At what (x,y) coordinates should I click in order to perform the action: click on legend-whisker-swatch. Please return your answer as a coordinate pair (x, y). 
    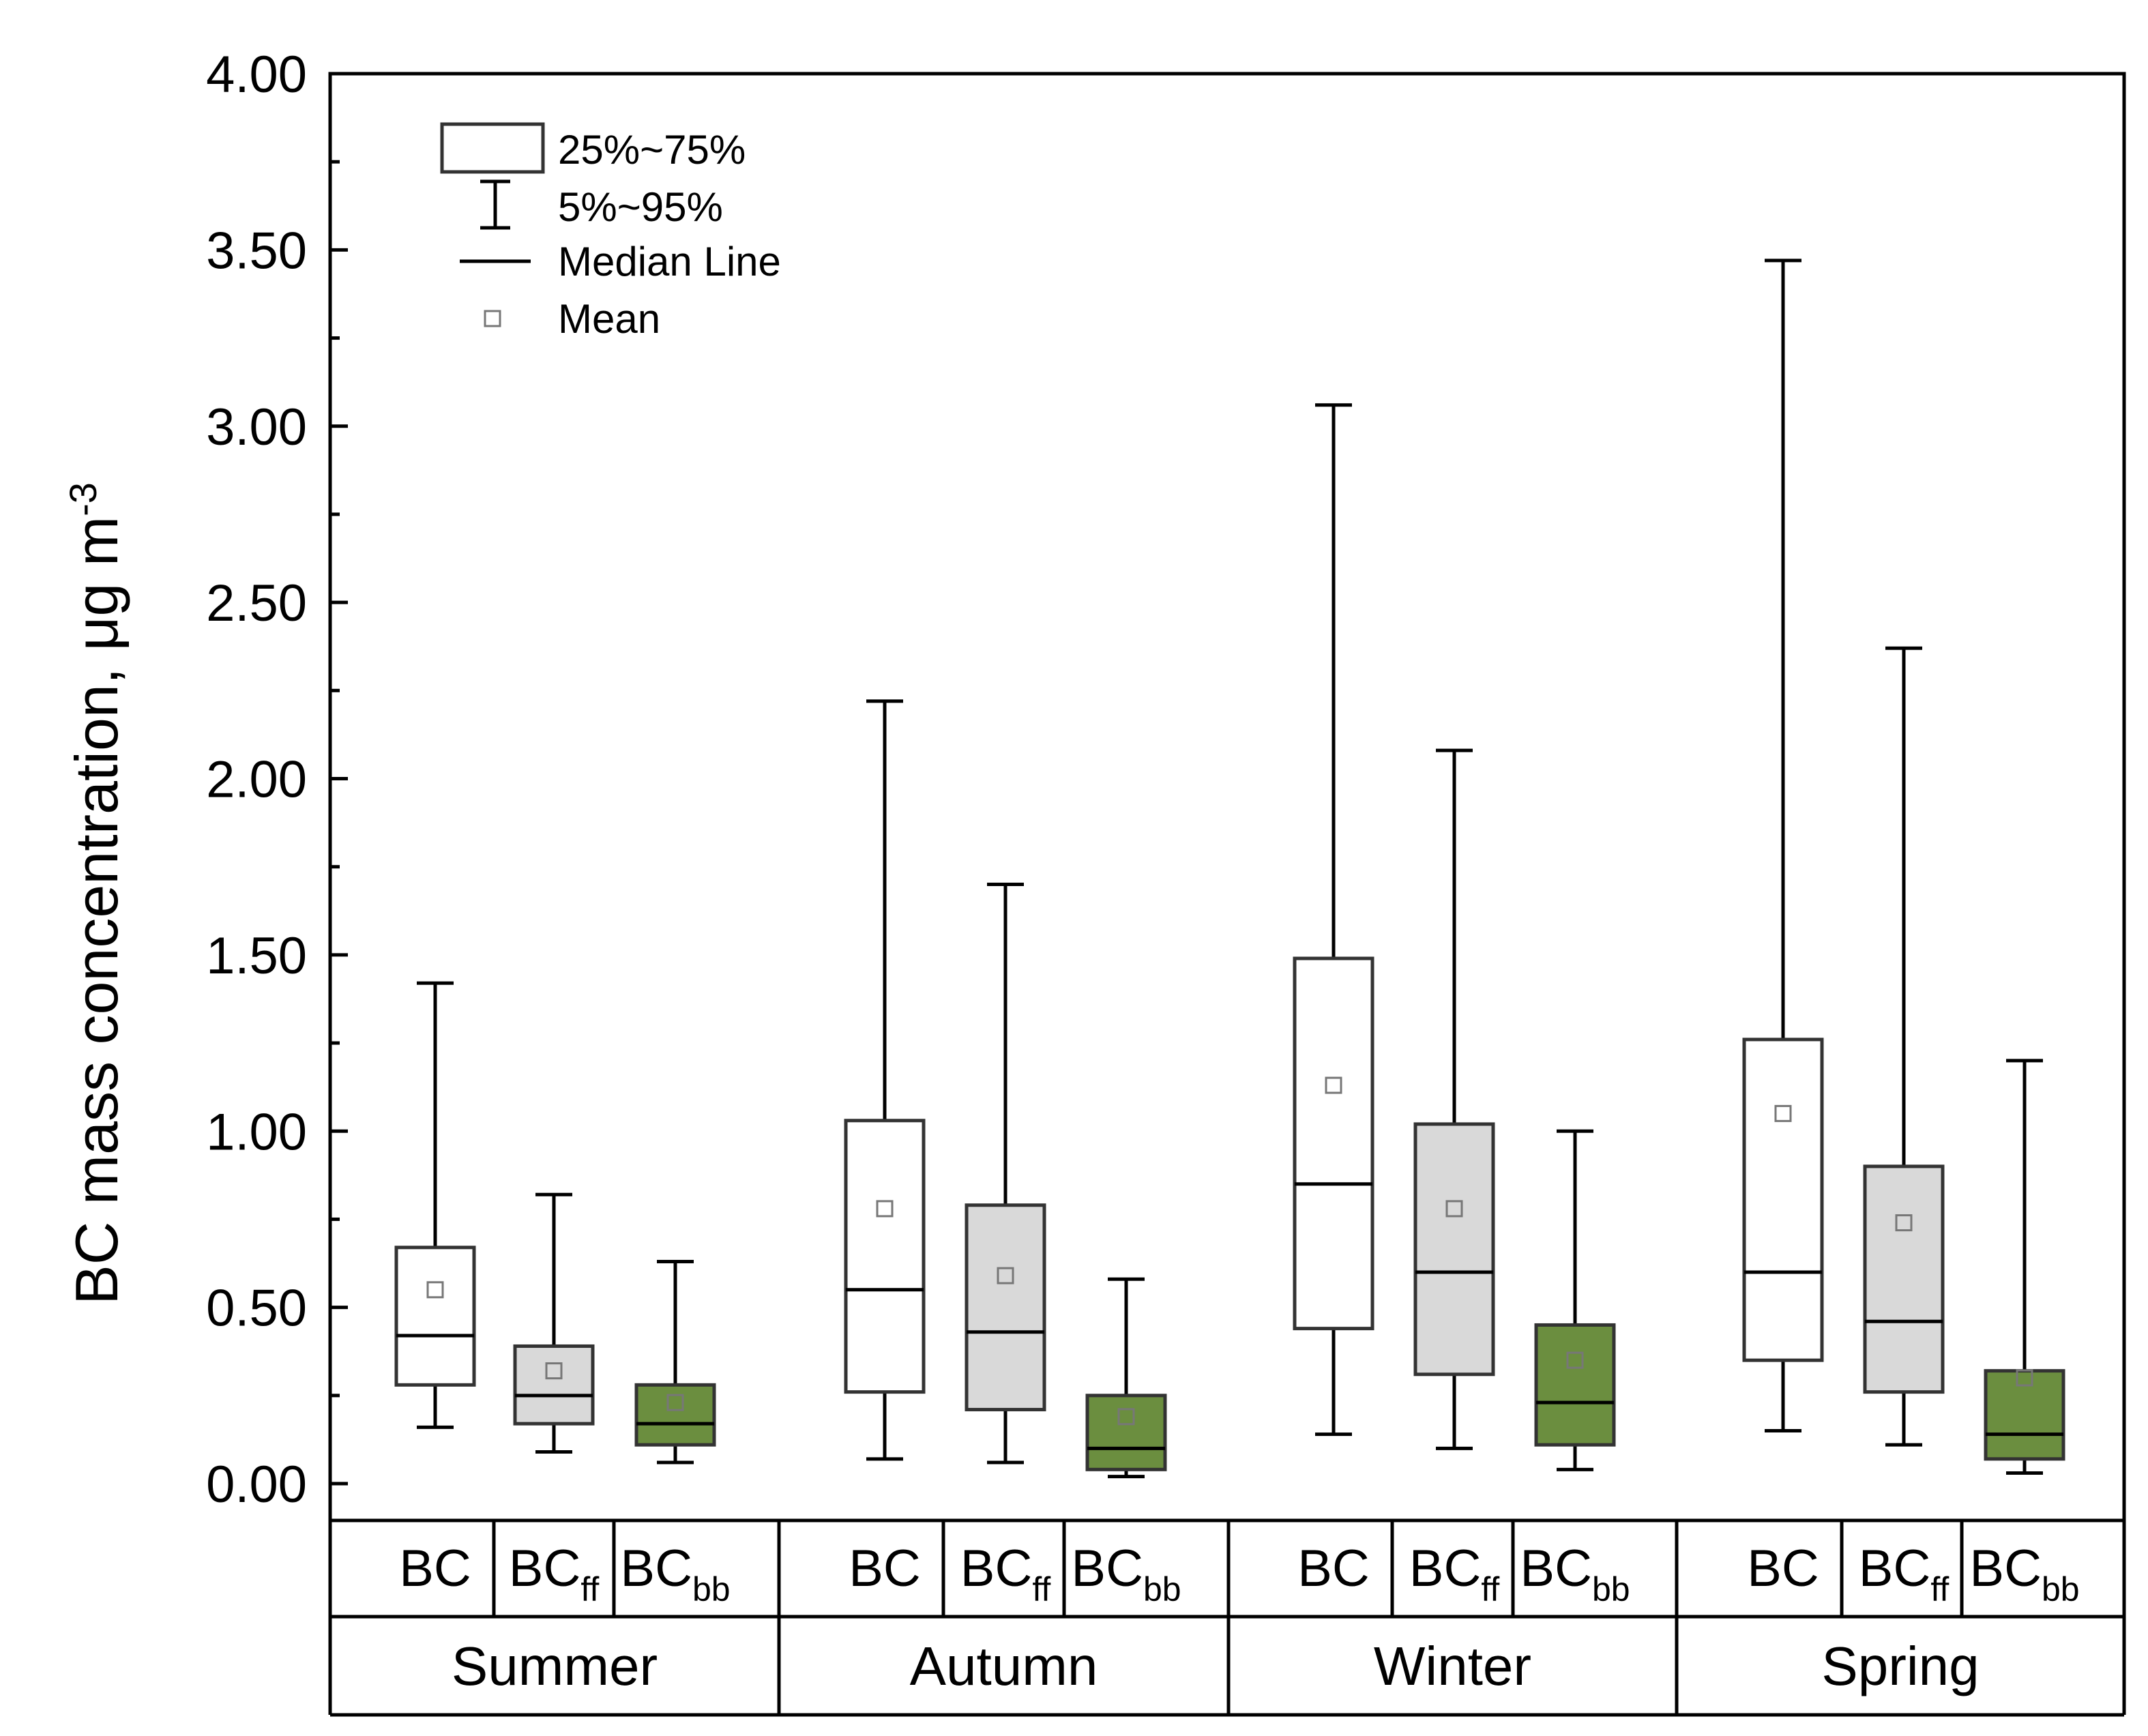
    Looking at the image, I should click on (495, 205).